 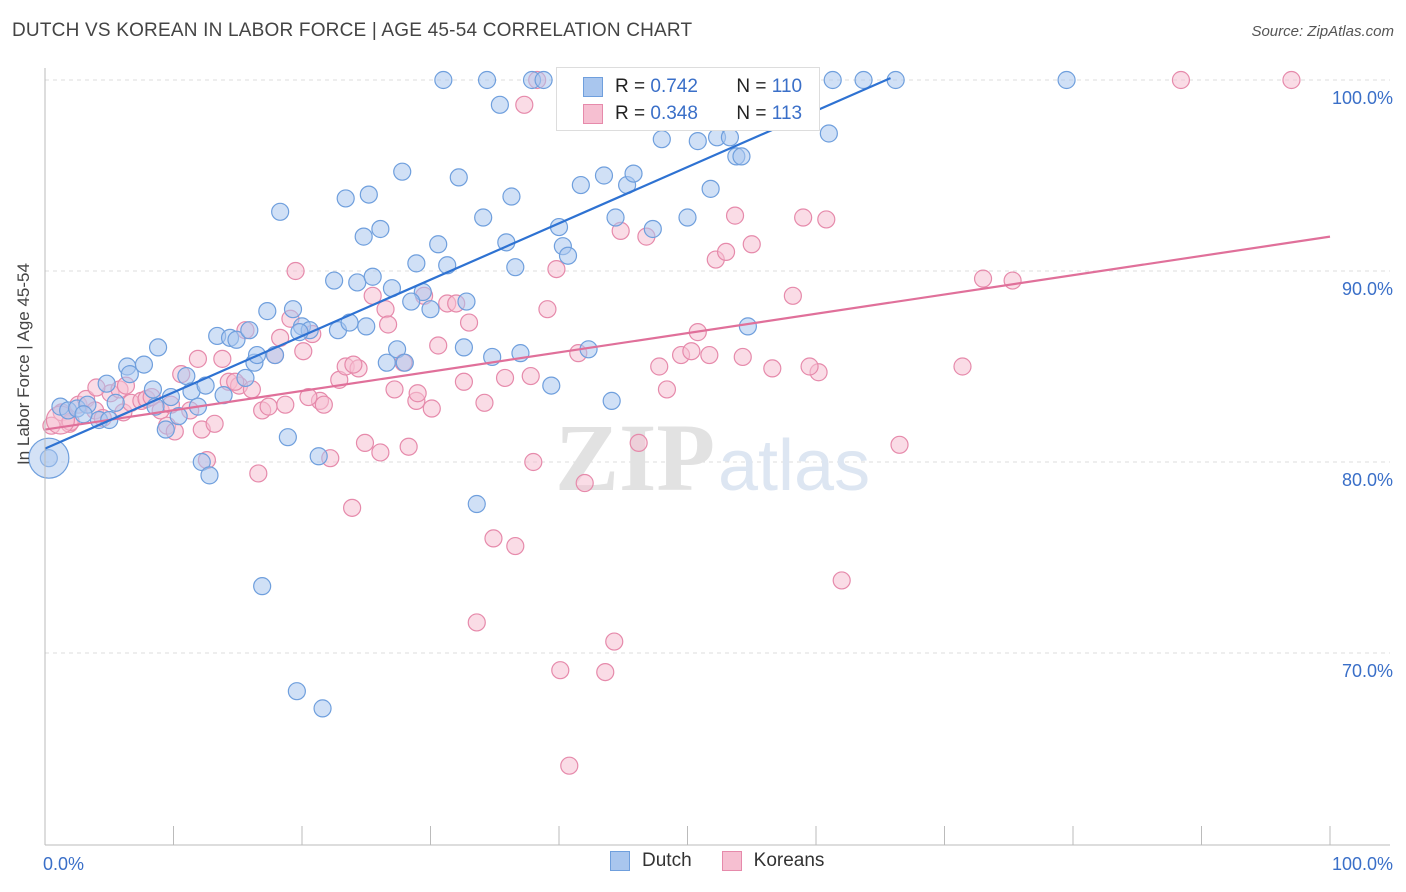 I want to click on watermark-zip: ZIP, so click(x=635, y=457).